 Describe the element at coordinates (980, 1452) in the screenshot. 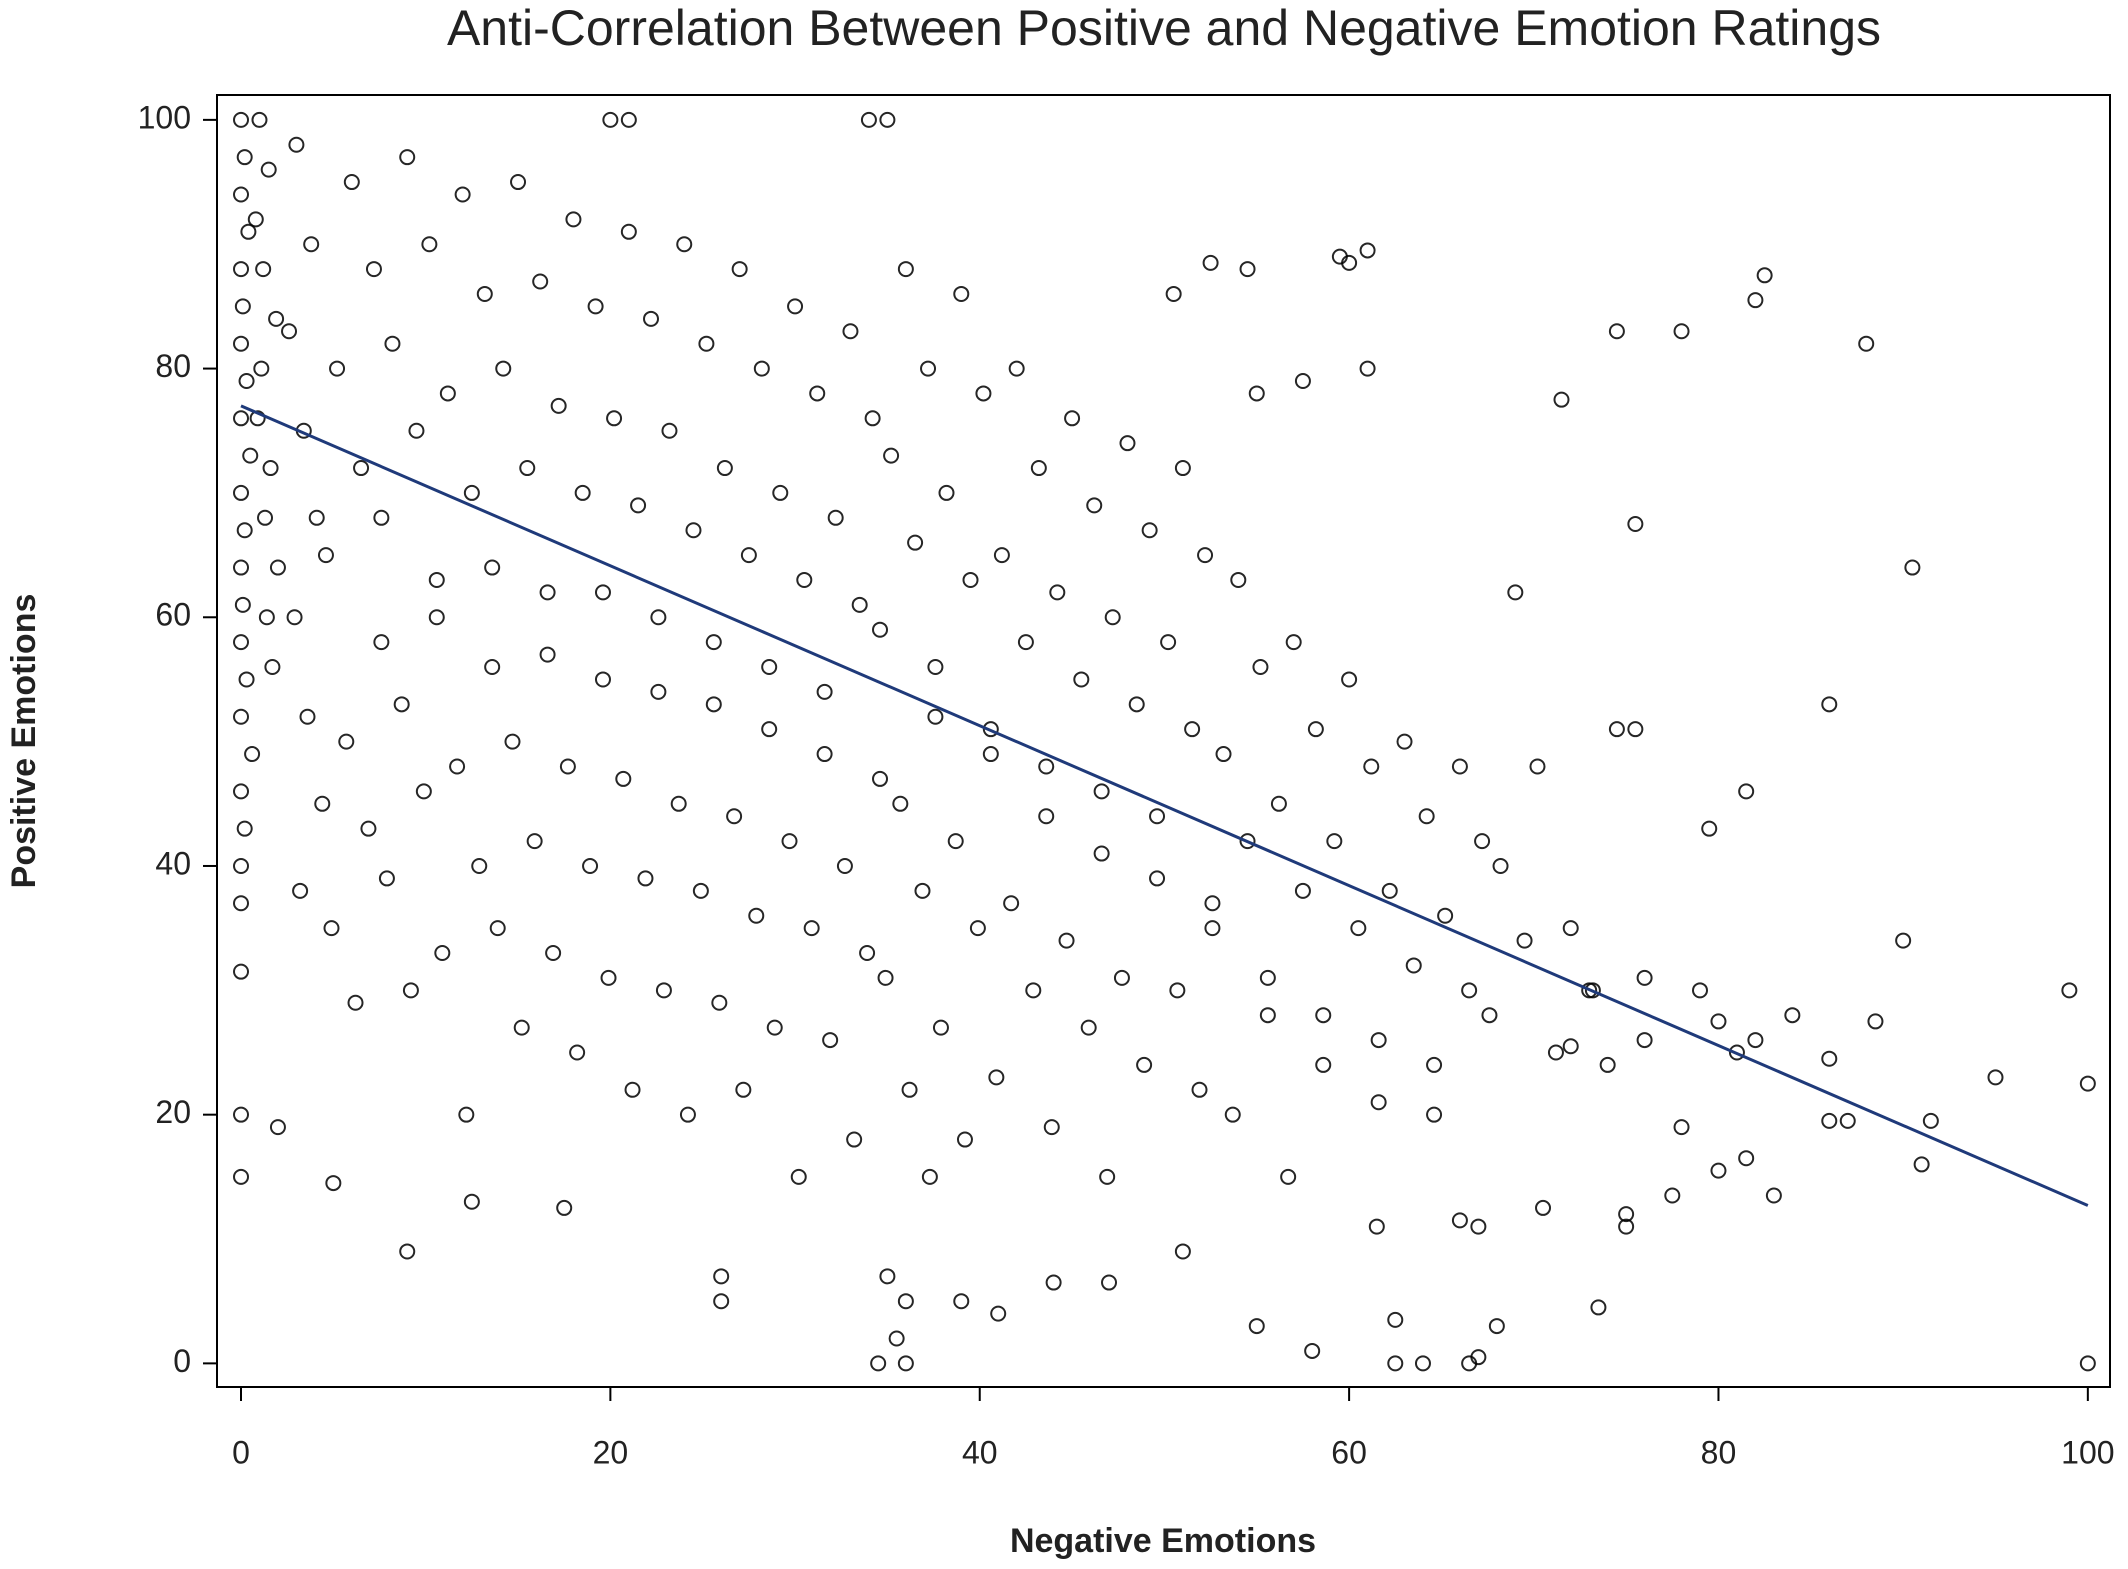

I see `x-tick-label: 40` at that location.